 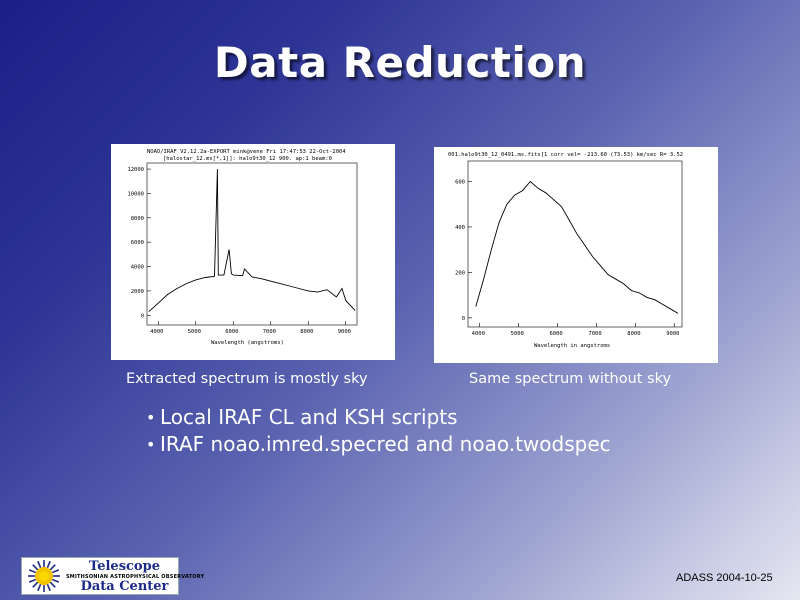 I want to click on logo-line-sao: SMITHSONIAN ASTROPHYSICAL OBSERVATORY, so click(x=135, y=577).